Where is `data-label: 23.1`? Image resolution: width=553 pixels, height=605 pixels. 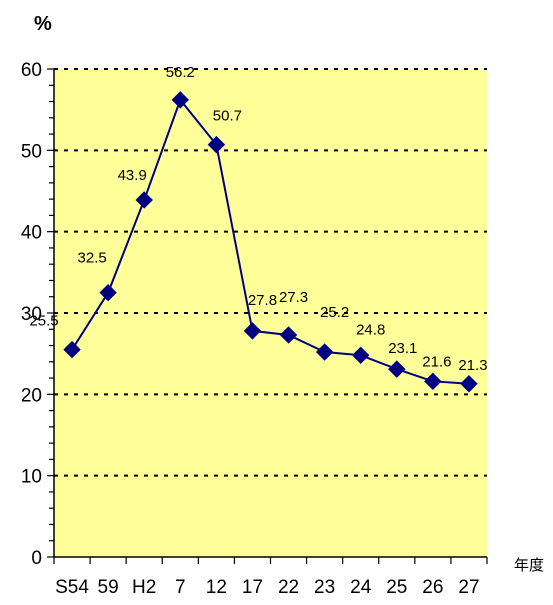
data-label: 23.1 is located at coordinates (402, 348).